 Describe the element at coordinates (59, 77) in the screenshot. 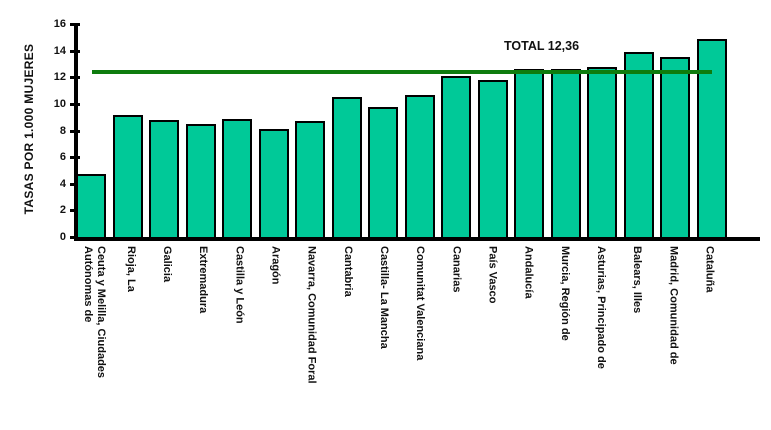

I see `y-tick-label: 12` at that location.